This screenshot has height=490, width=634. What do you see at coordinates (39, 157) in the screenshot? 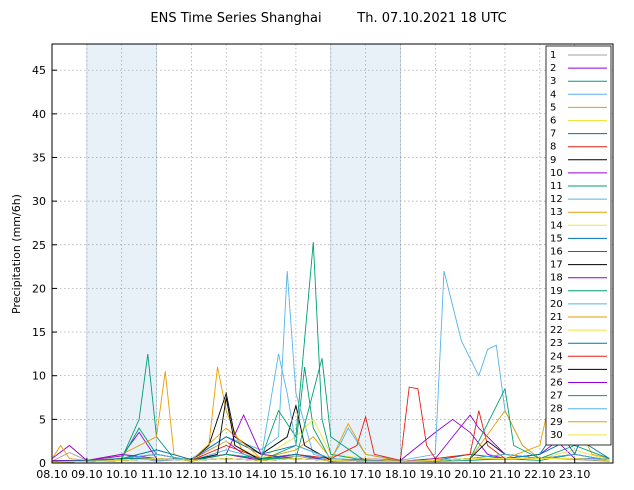
I see `y-tick-label-35: 35` at bounding box center [39, 157].